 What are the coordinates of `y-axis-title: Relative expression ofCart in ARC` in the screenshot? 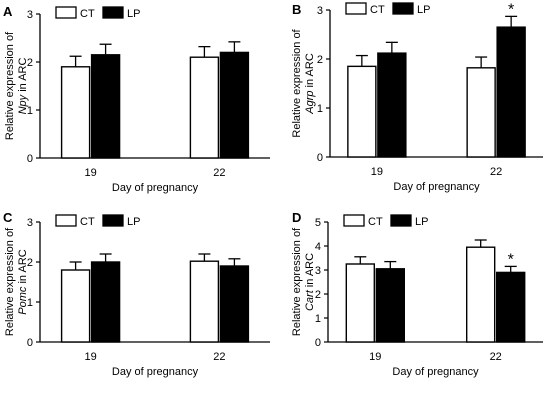 It's located at (303, 281).